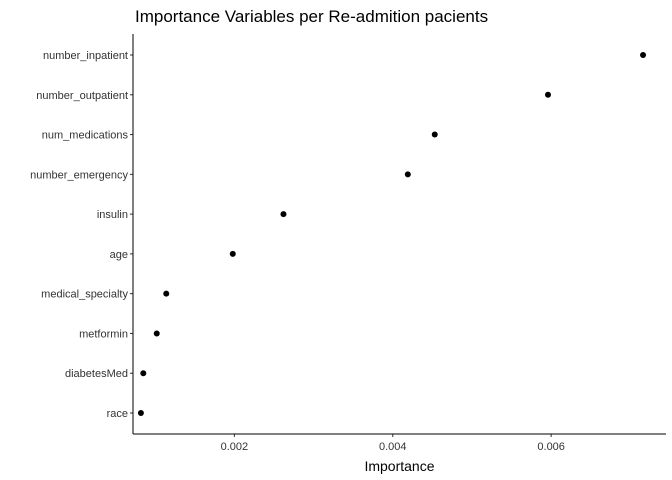 This screenshot has height=480, width=672. I want to click on y-tick-label: metformin, so click(103, 334).